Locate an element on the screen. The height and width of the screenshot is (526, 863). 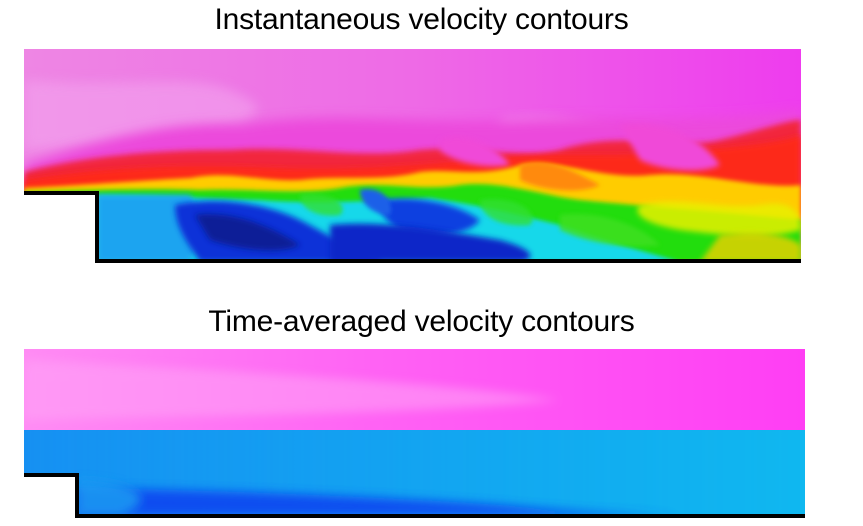
panel-title-time-averaged: Time-averaged velocity contours is located at coordinates (421, 321).